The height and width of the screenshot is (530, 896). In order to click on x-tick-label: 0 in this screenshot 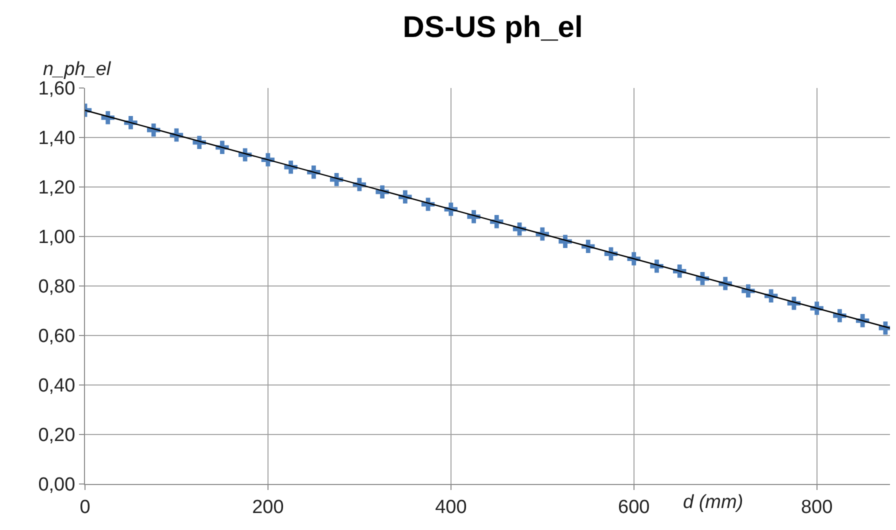, I will do `click(85, 507)`.